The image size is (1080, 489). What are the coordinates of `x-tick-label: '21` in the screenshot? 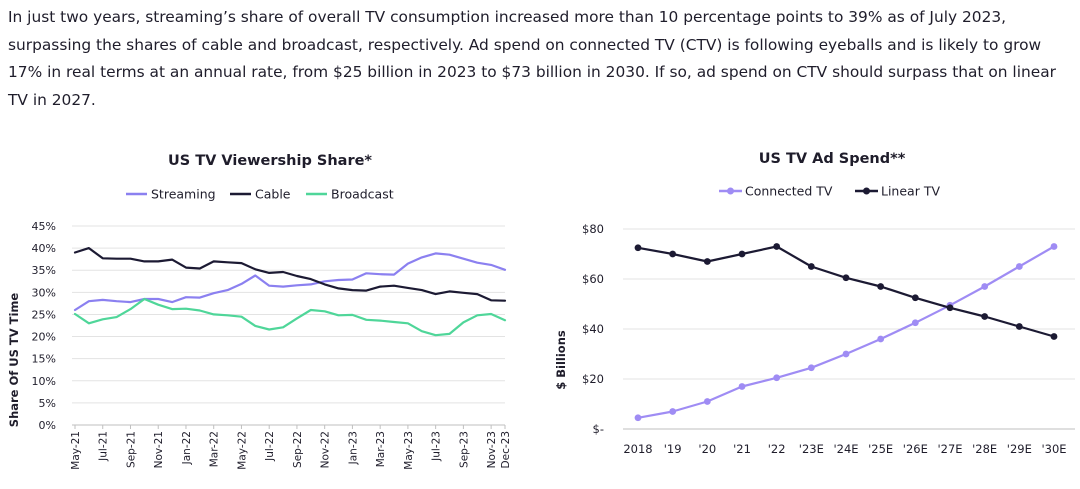 It's located at (742, 449).